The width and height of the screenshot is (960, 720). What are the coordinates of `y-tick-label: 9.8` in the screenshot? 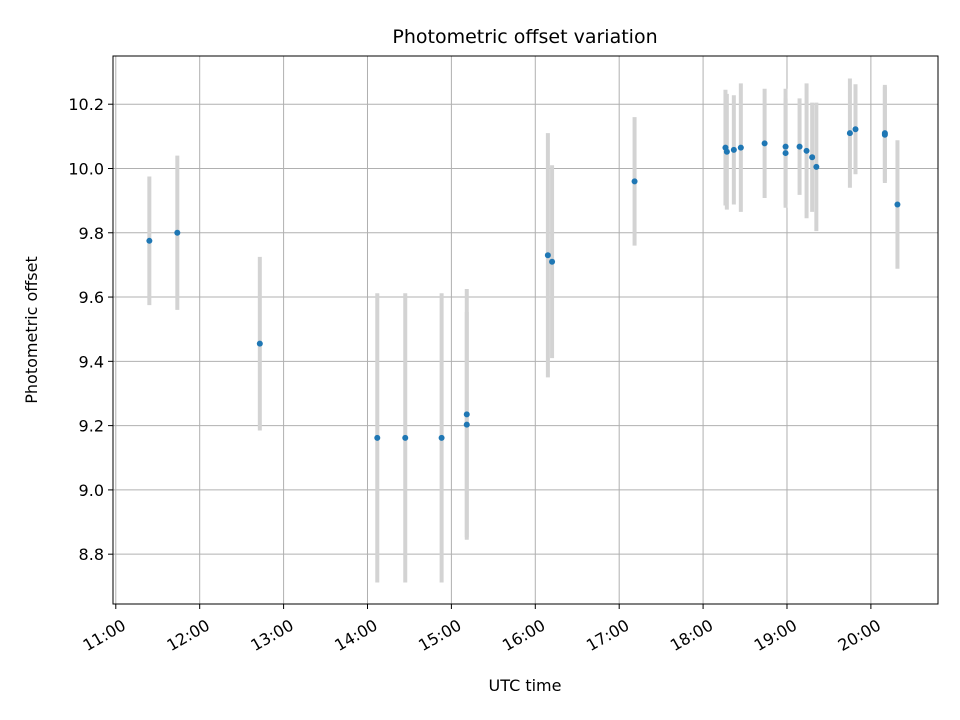 It's located at (91, 233).